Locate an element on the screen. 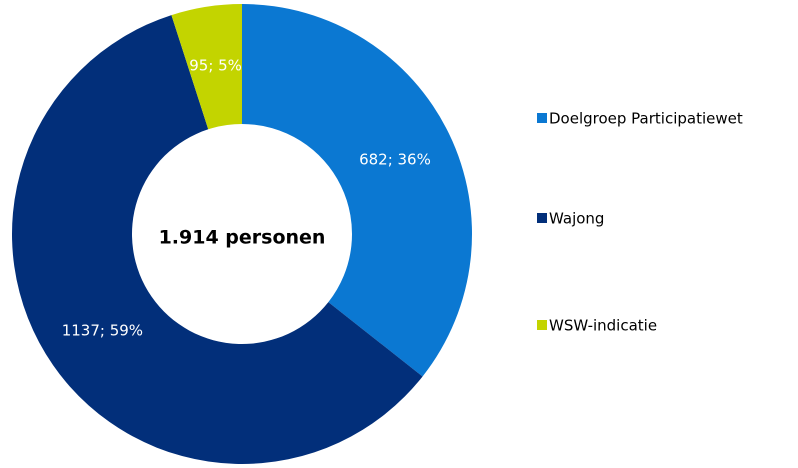 The height and width of the screenshot is (468, 798). data-label: 682; 36% is located at coordinates (395, 159).